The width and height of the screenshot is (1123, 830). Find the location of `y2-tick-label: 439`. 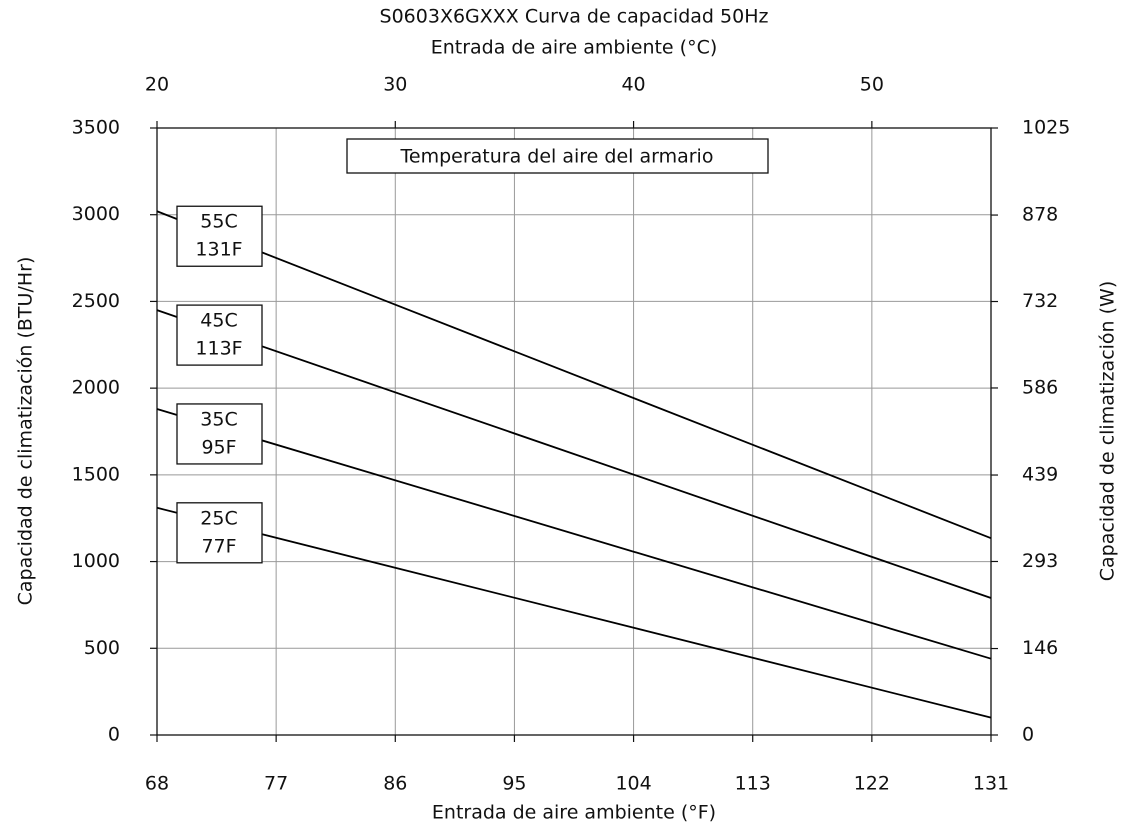

y2-tick-label: 439 is located at coordinates (1040, 475).